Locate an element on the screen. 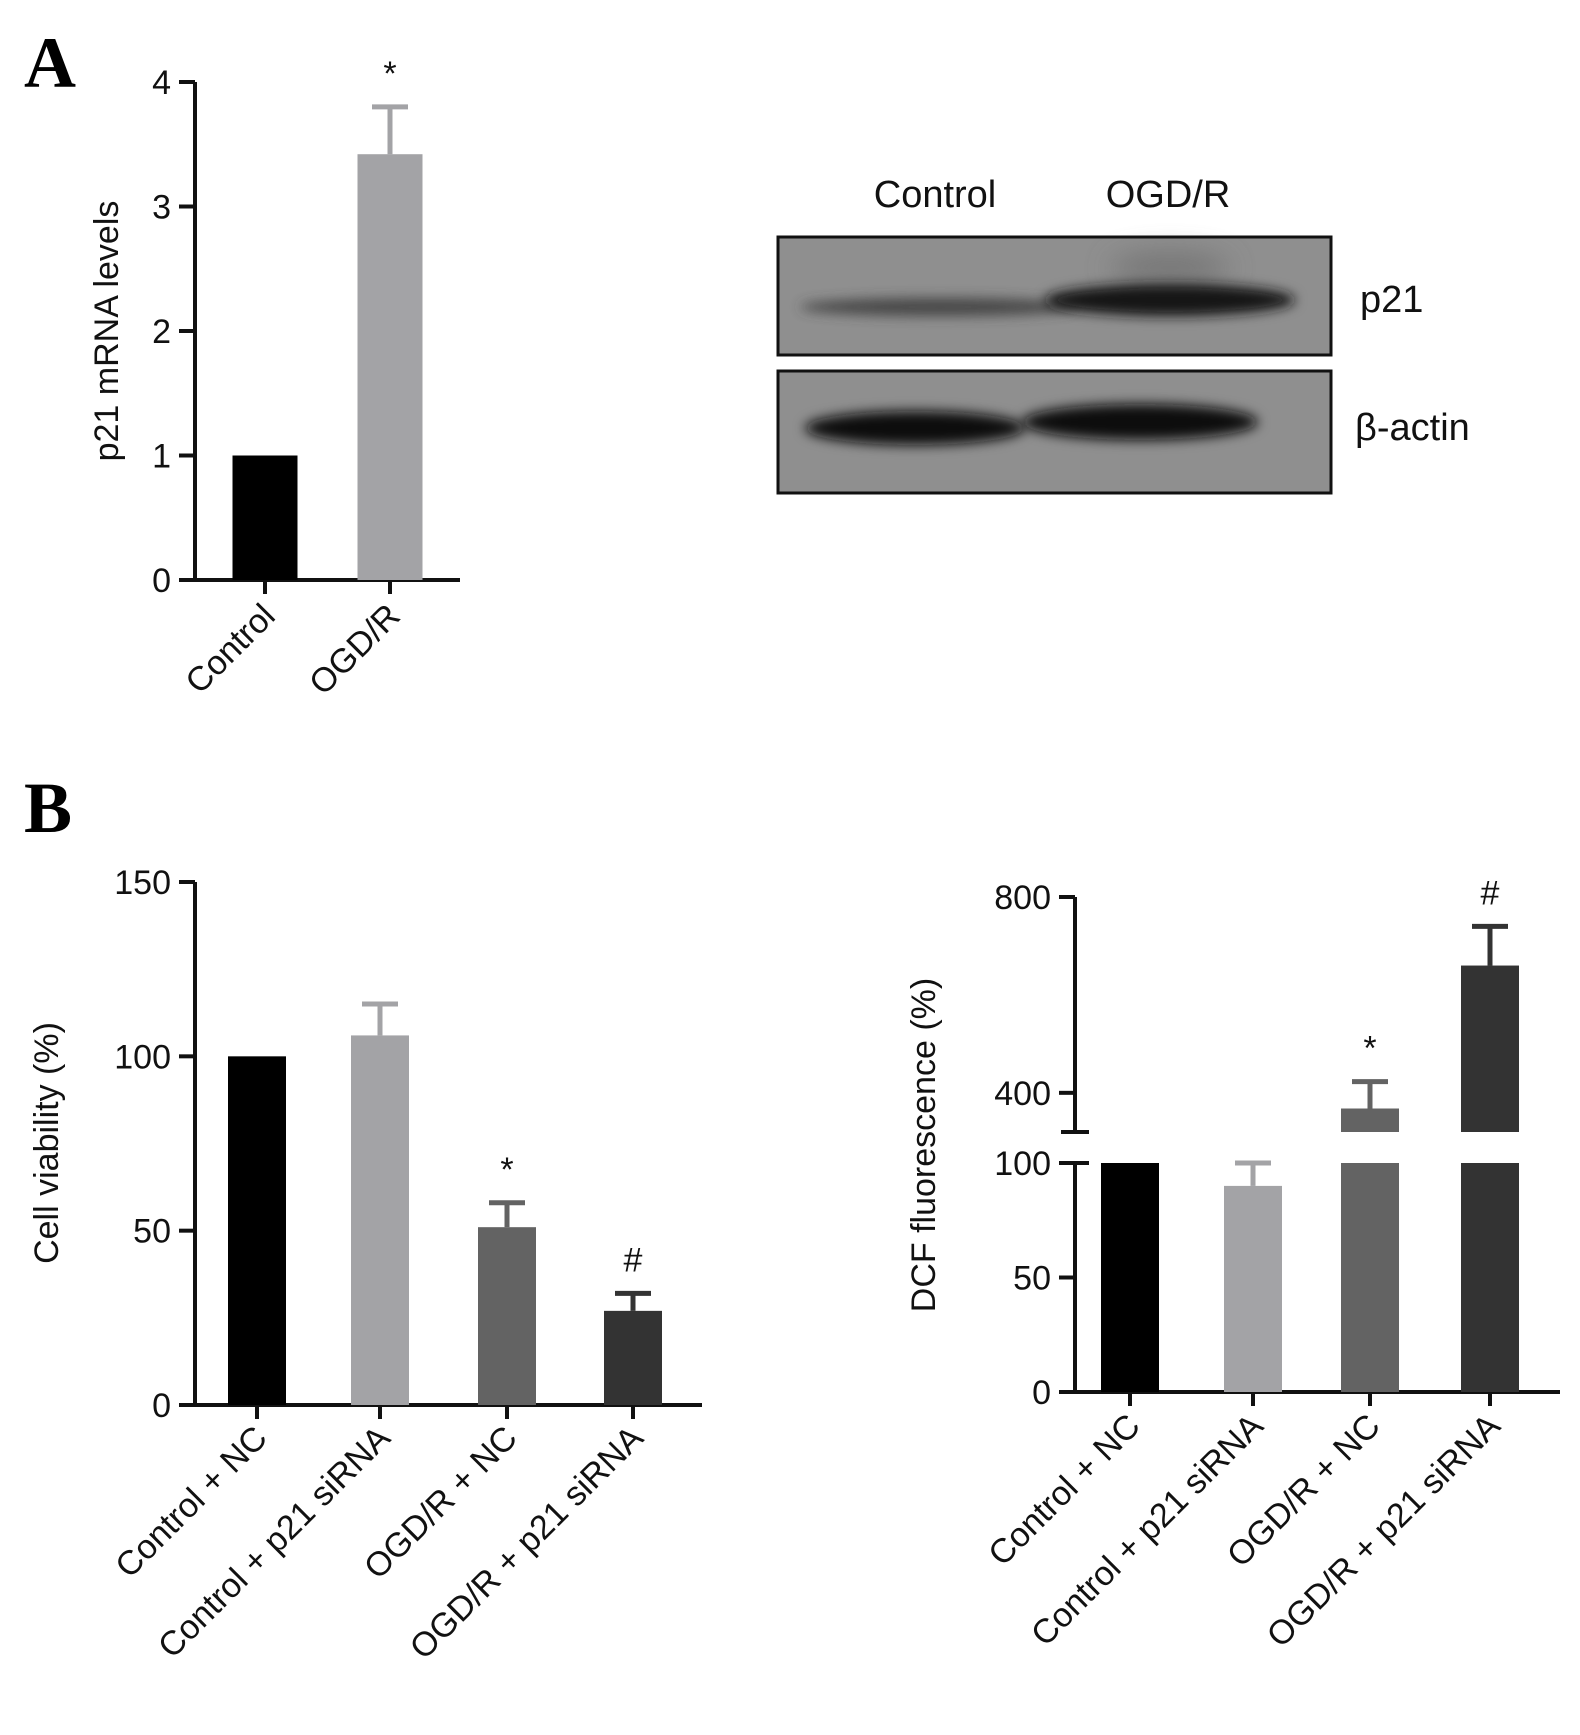 The height and width of the screenshot is (1735, 1580). panel-letter-a: A is located at coordinates (50, 63).